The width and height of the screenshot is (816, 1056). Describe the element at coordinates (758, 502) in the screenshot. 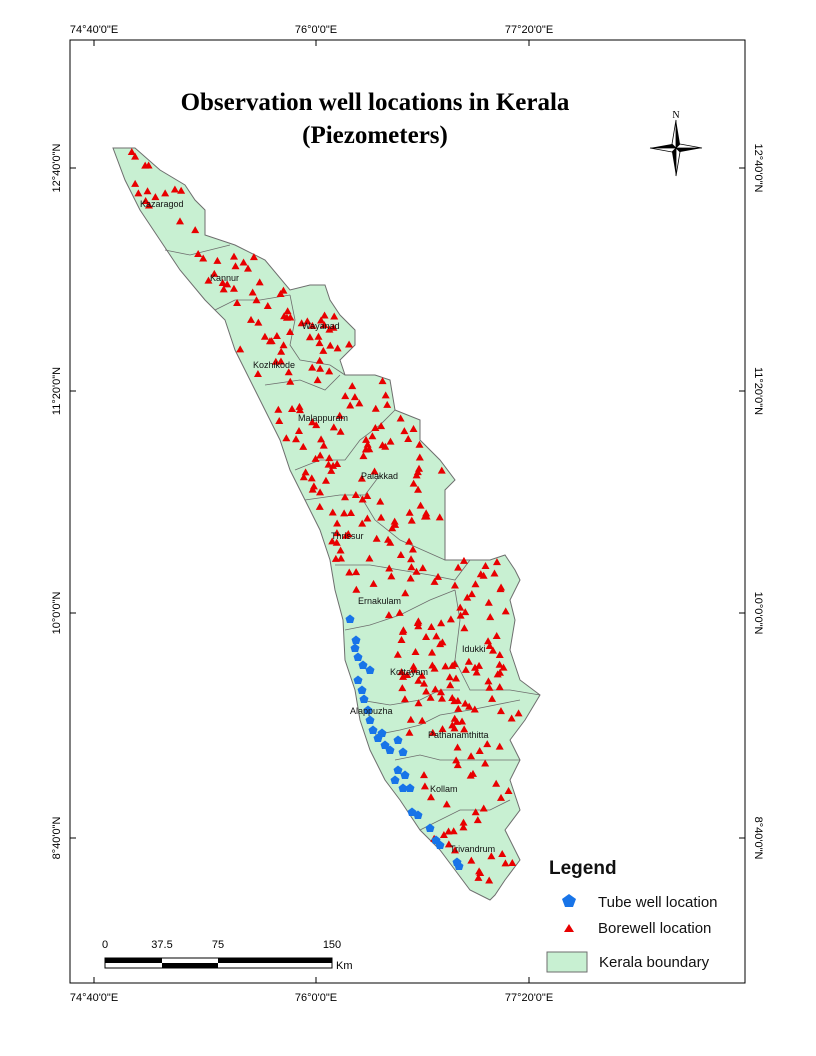

I see `lat-labels-right: 12°40'0"N 11°20'0"N 10°0'0"N 8°40'0"N` at that location.